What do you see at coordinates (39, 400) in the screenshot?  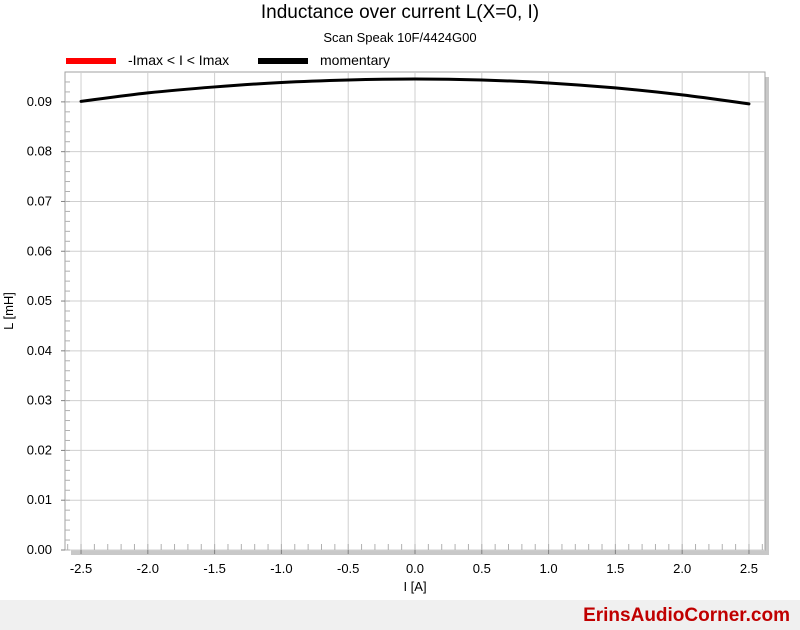 I see `y-tick-label: 0.03` at bounding box center [39, 400].